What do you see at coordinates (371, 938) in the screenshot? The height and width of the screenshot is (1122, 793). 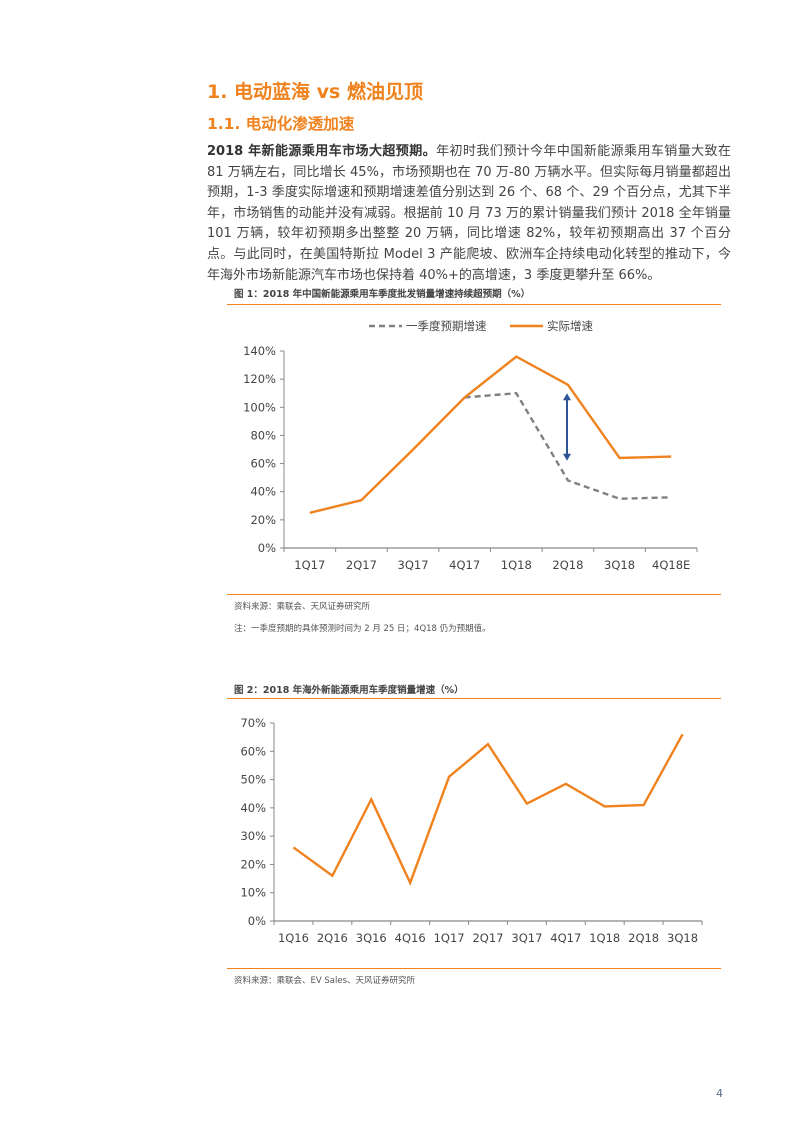 I see `x-tick-label: 3Q16` at bounding box center [371, 938].